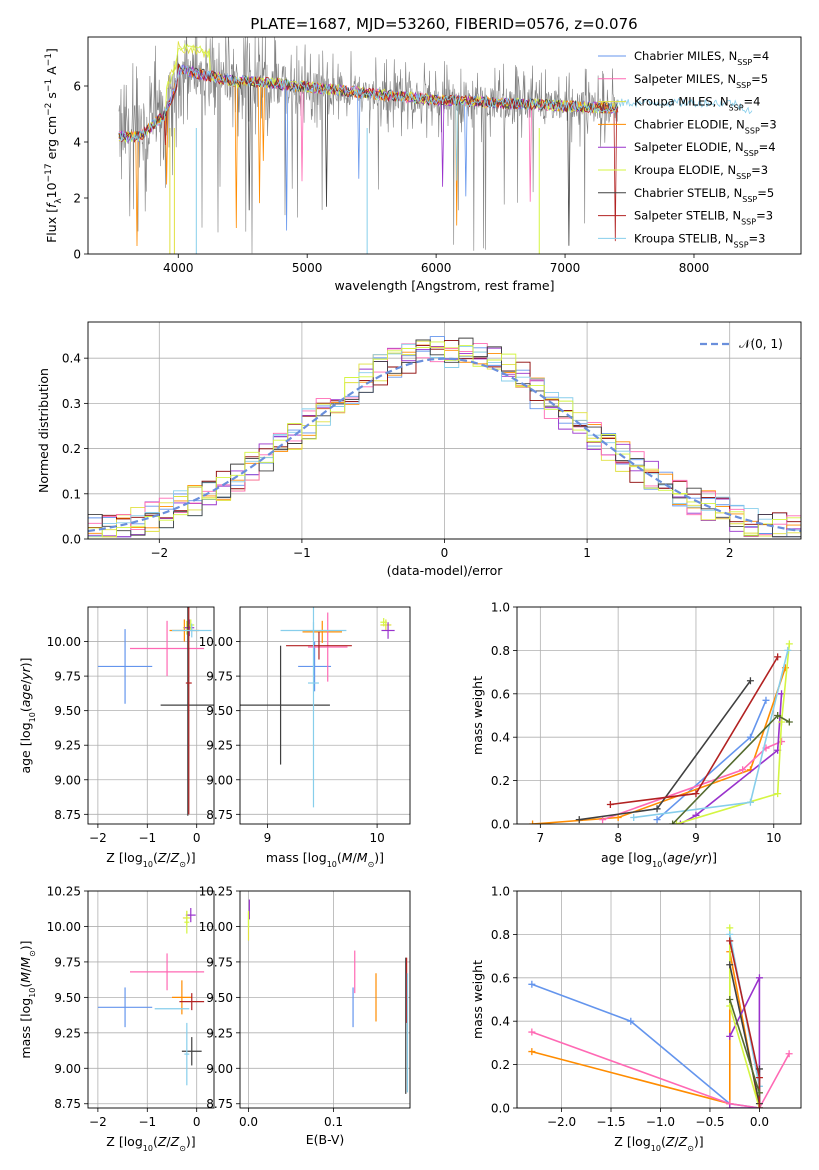  Describe the element at coordinates (610, 1122) in the screenshot. I see `x-tick-label: −1.5` at that location.